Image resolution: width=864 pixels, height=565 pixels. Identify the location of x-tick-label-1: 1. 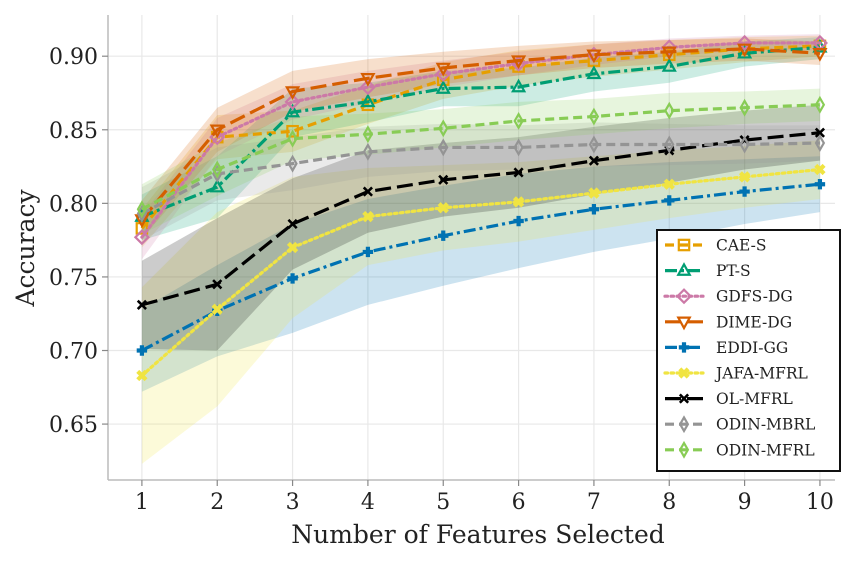
(142, 502).